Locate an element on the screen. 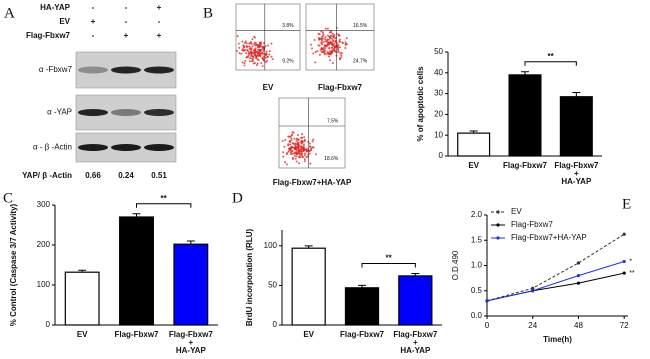 Image resolution: width=650 pixels, height=359 pixels. ratio-value: 0.51 is located at coordinates (159, 175).